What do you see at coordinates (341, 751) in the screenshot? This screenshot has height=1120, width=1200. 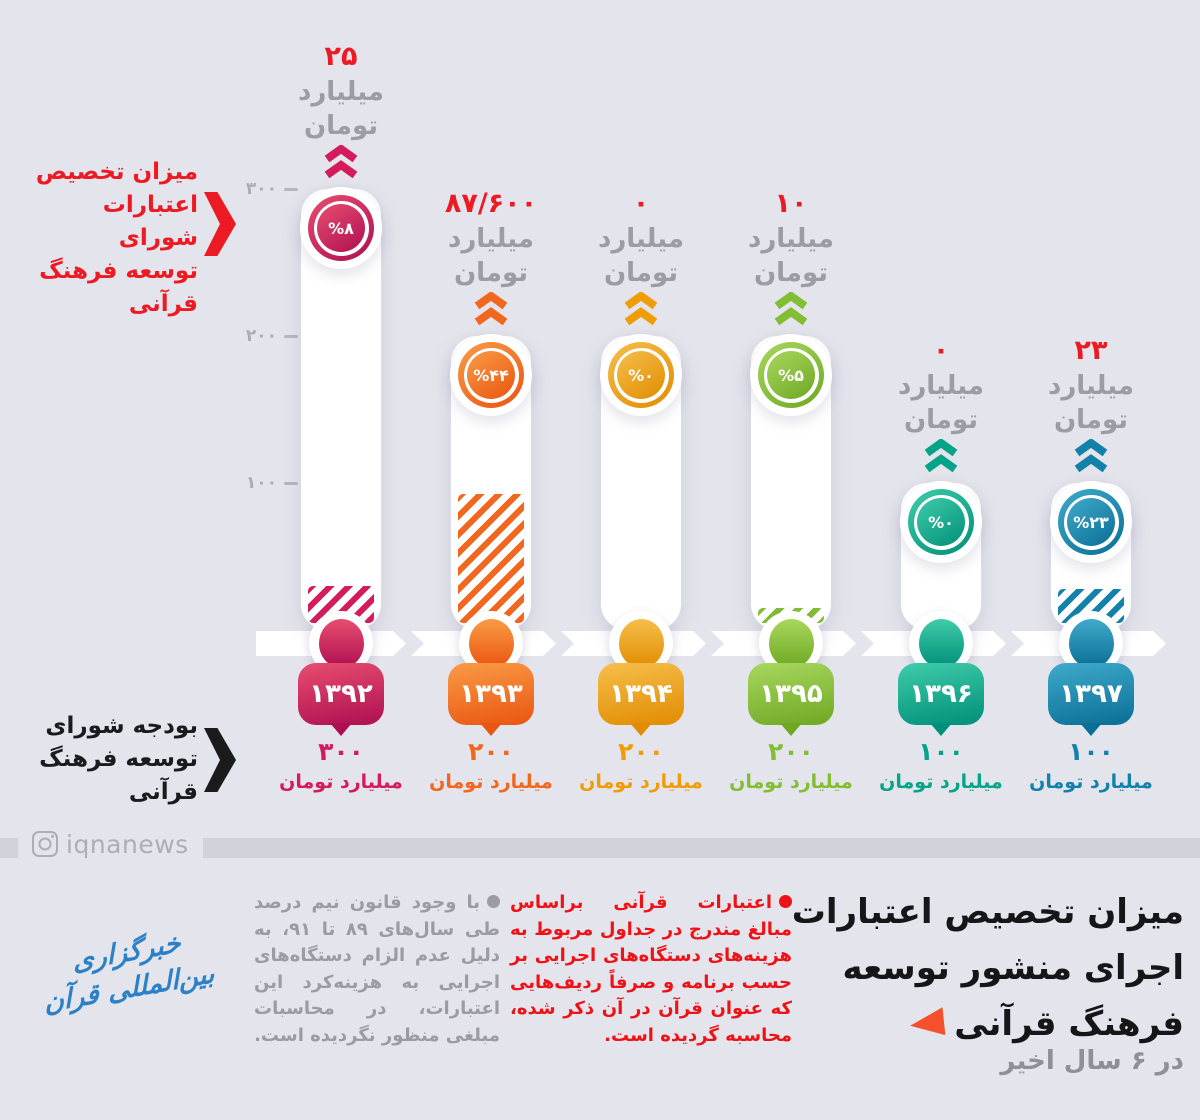 I see `budget-value: ۳۰۰` at bounding box center [341, 751].